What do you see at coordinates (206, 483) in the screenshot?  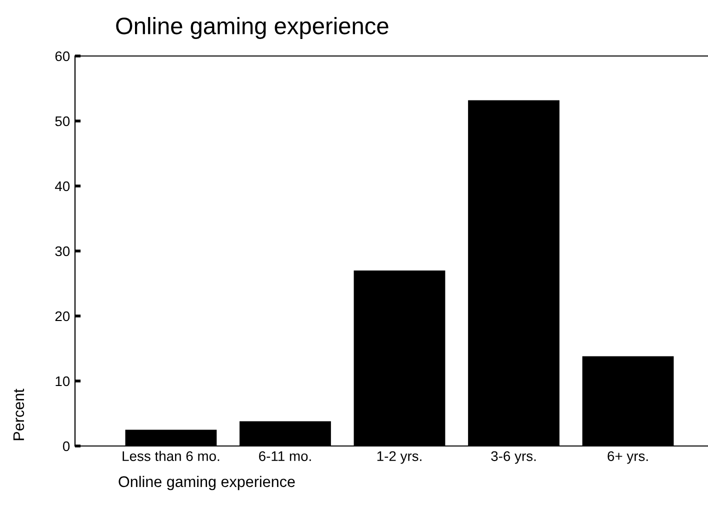 I see `x-axis-title: Online gaming experience` at bounding box center [206, 483].